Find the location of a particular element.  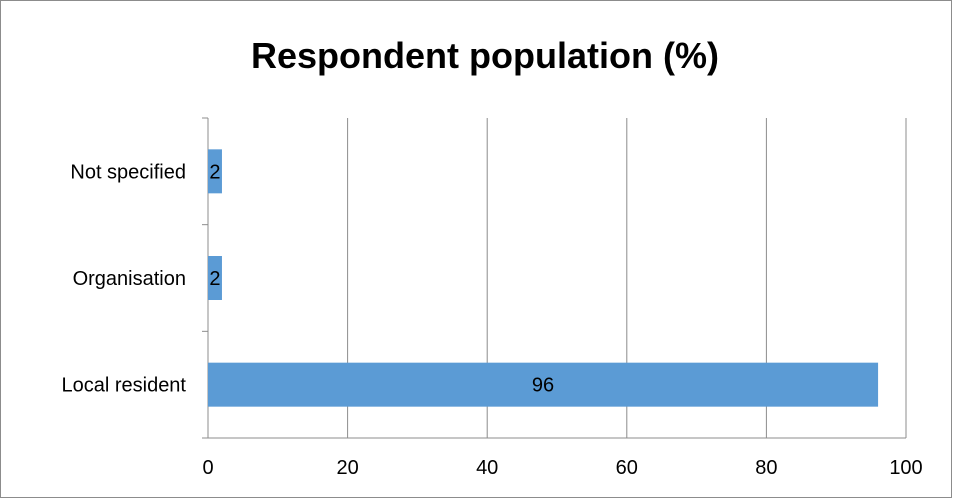

data-label: 96 is located at coordinates (543, 386).